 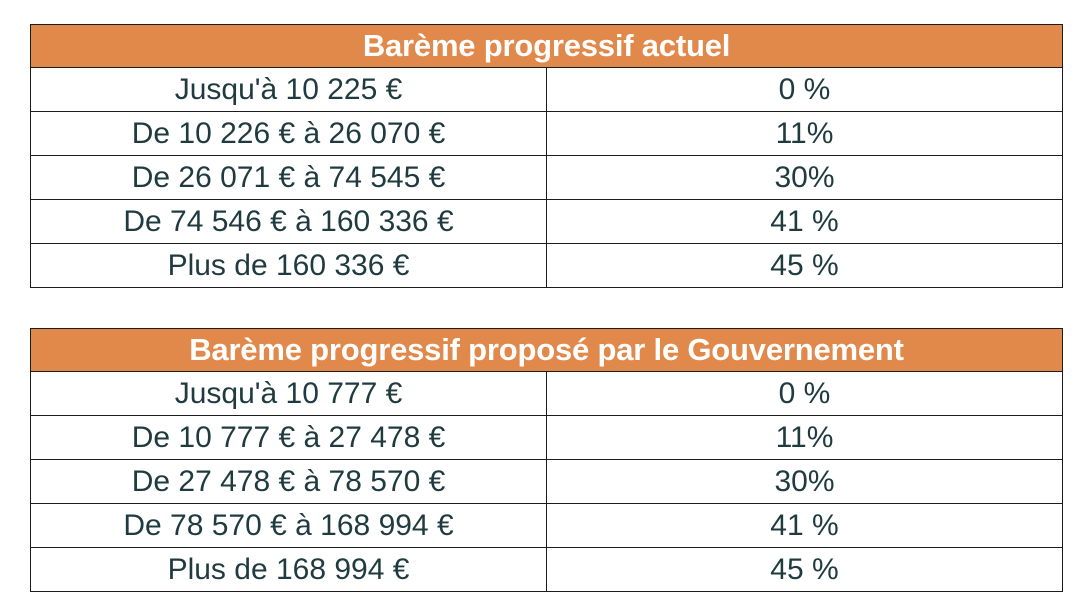 I want to click on bracket-range: De 10 777 € à 27 478 €, so click(x=288, y=437).